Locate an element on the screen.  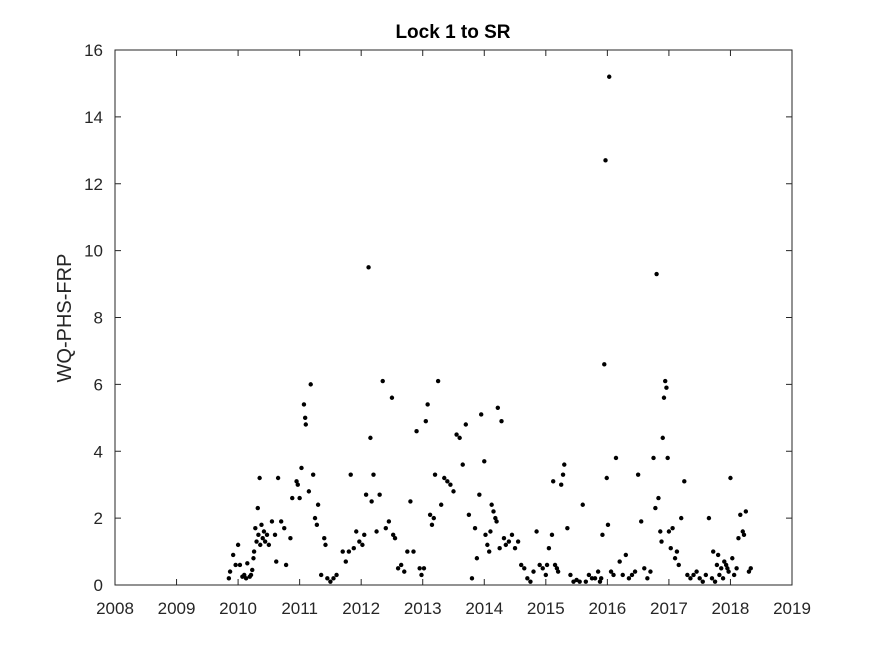
y-tick-label: 2 is located at coordinates (98, 518).